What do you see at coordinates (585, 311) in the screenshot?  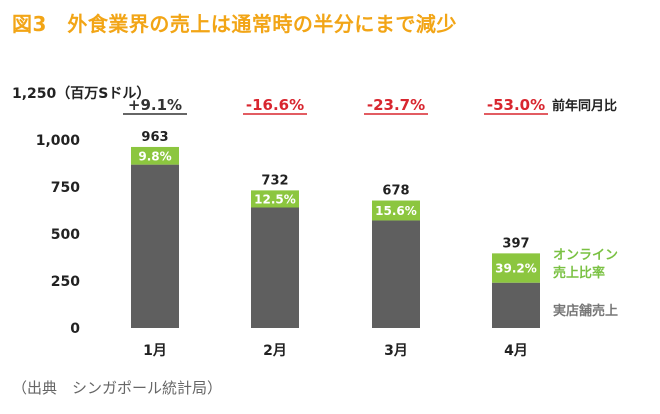 I see `legend-store-label: 実店舗売上` at bounding box center [585, 311].